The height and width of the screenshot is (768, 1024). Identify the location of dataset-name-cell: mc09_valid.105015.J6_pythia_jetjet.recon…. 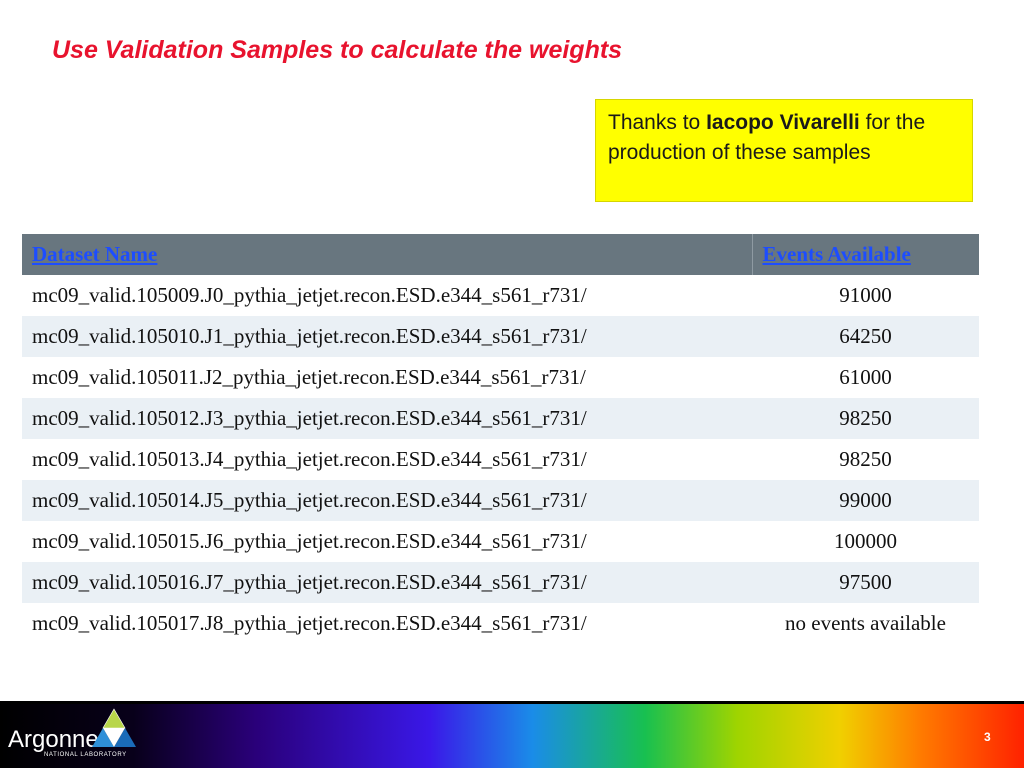
(387, 541).